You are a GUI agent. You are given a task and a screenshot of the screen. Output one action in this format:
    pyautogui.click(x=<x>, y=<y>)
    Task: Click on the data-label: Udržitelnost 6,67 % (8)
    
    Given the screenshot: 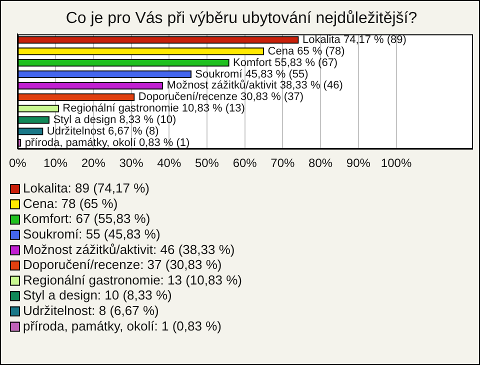 What is the action you would take?
    pyautogui.click(x=102, y=131)
    